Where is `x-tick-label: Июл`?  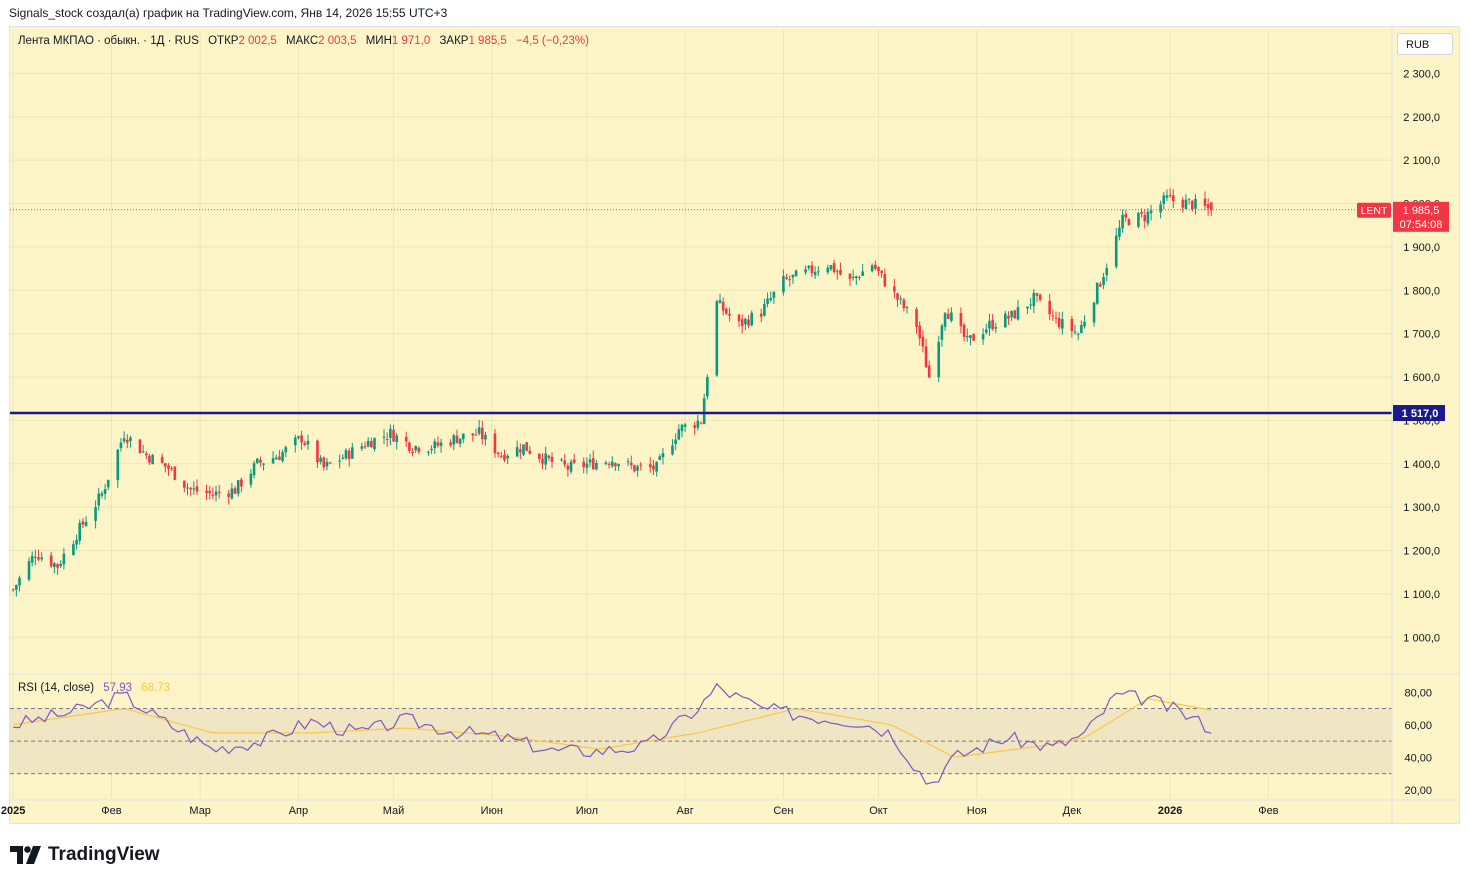 x-tick-label: Июл is located at coordinates (587, 811).